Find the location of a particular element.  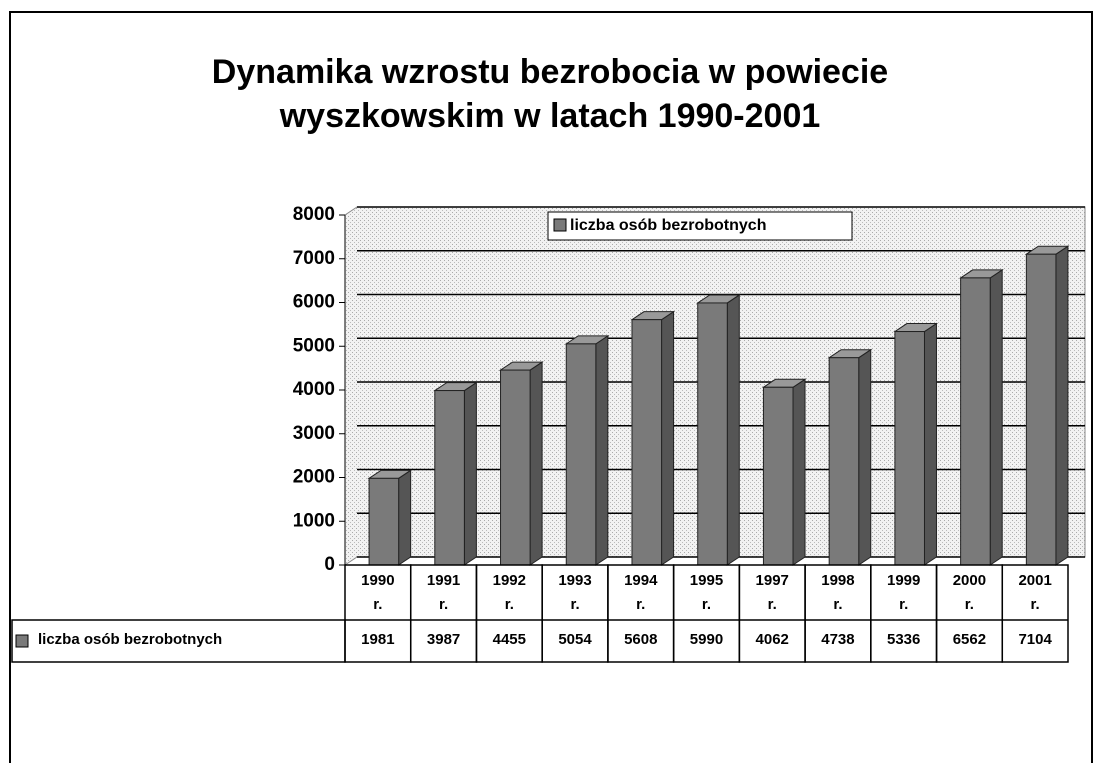

table-value-box: 7104 is located at coordinates (1035, 639).